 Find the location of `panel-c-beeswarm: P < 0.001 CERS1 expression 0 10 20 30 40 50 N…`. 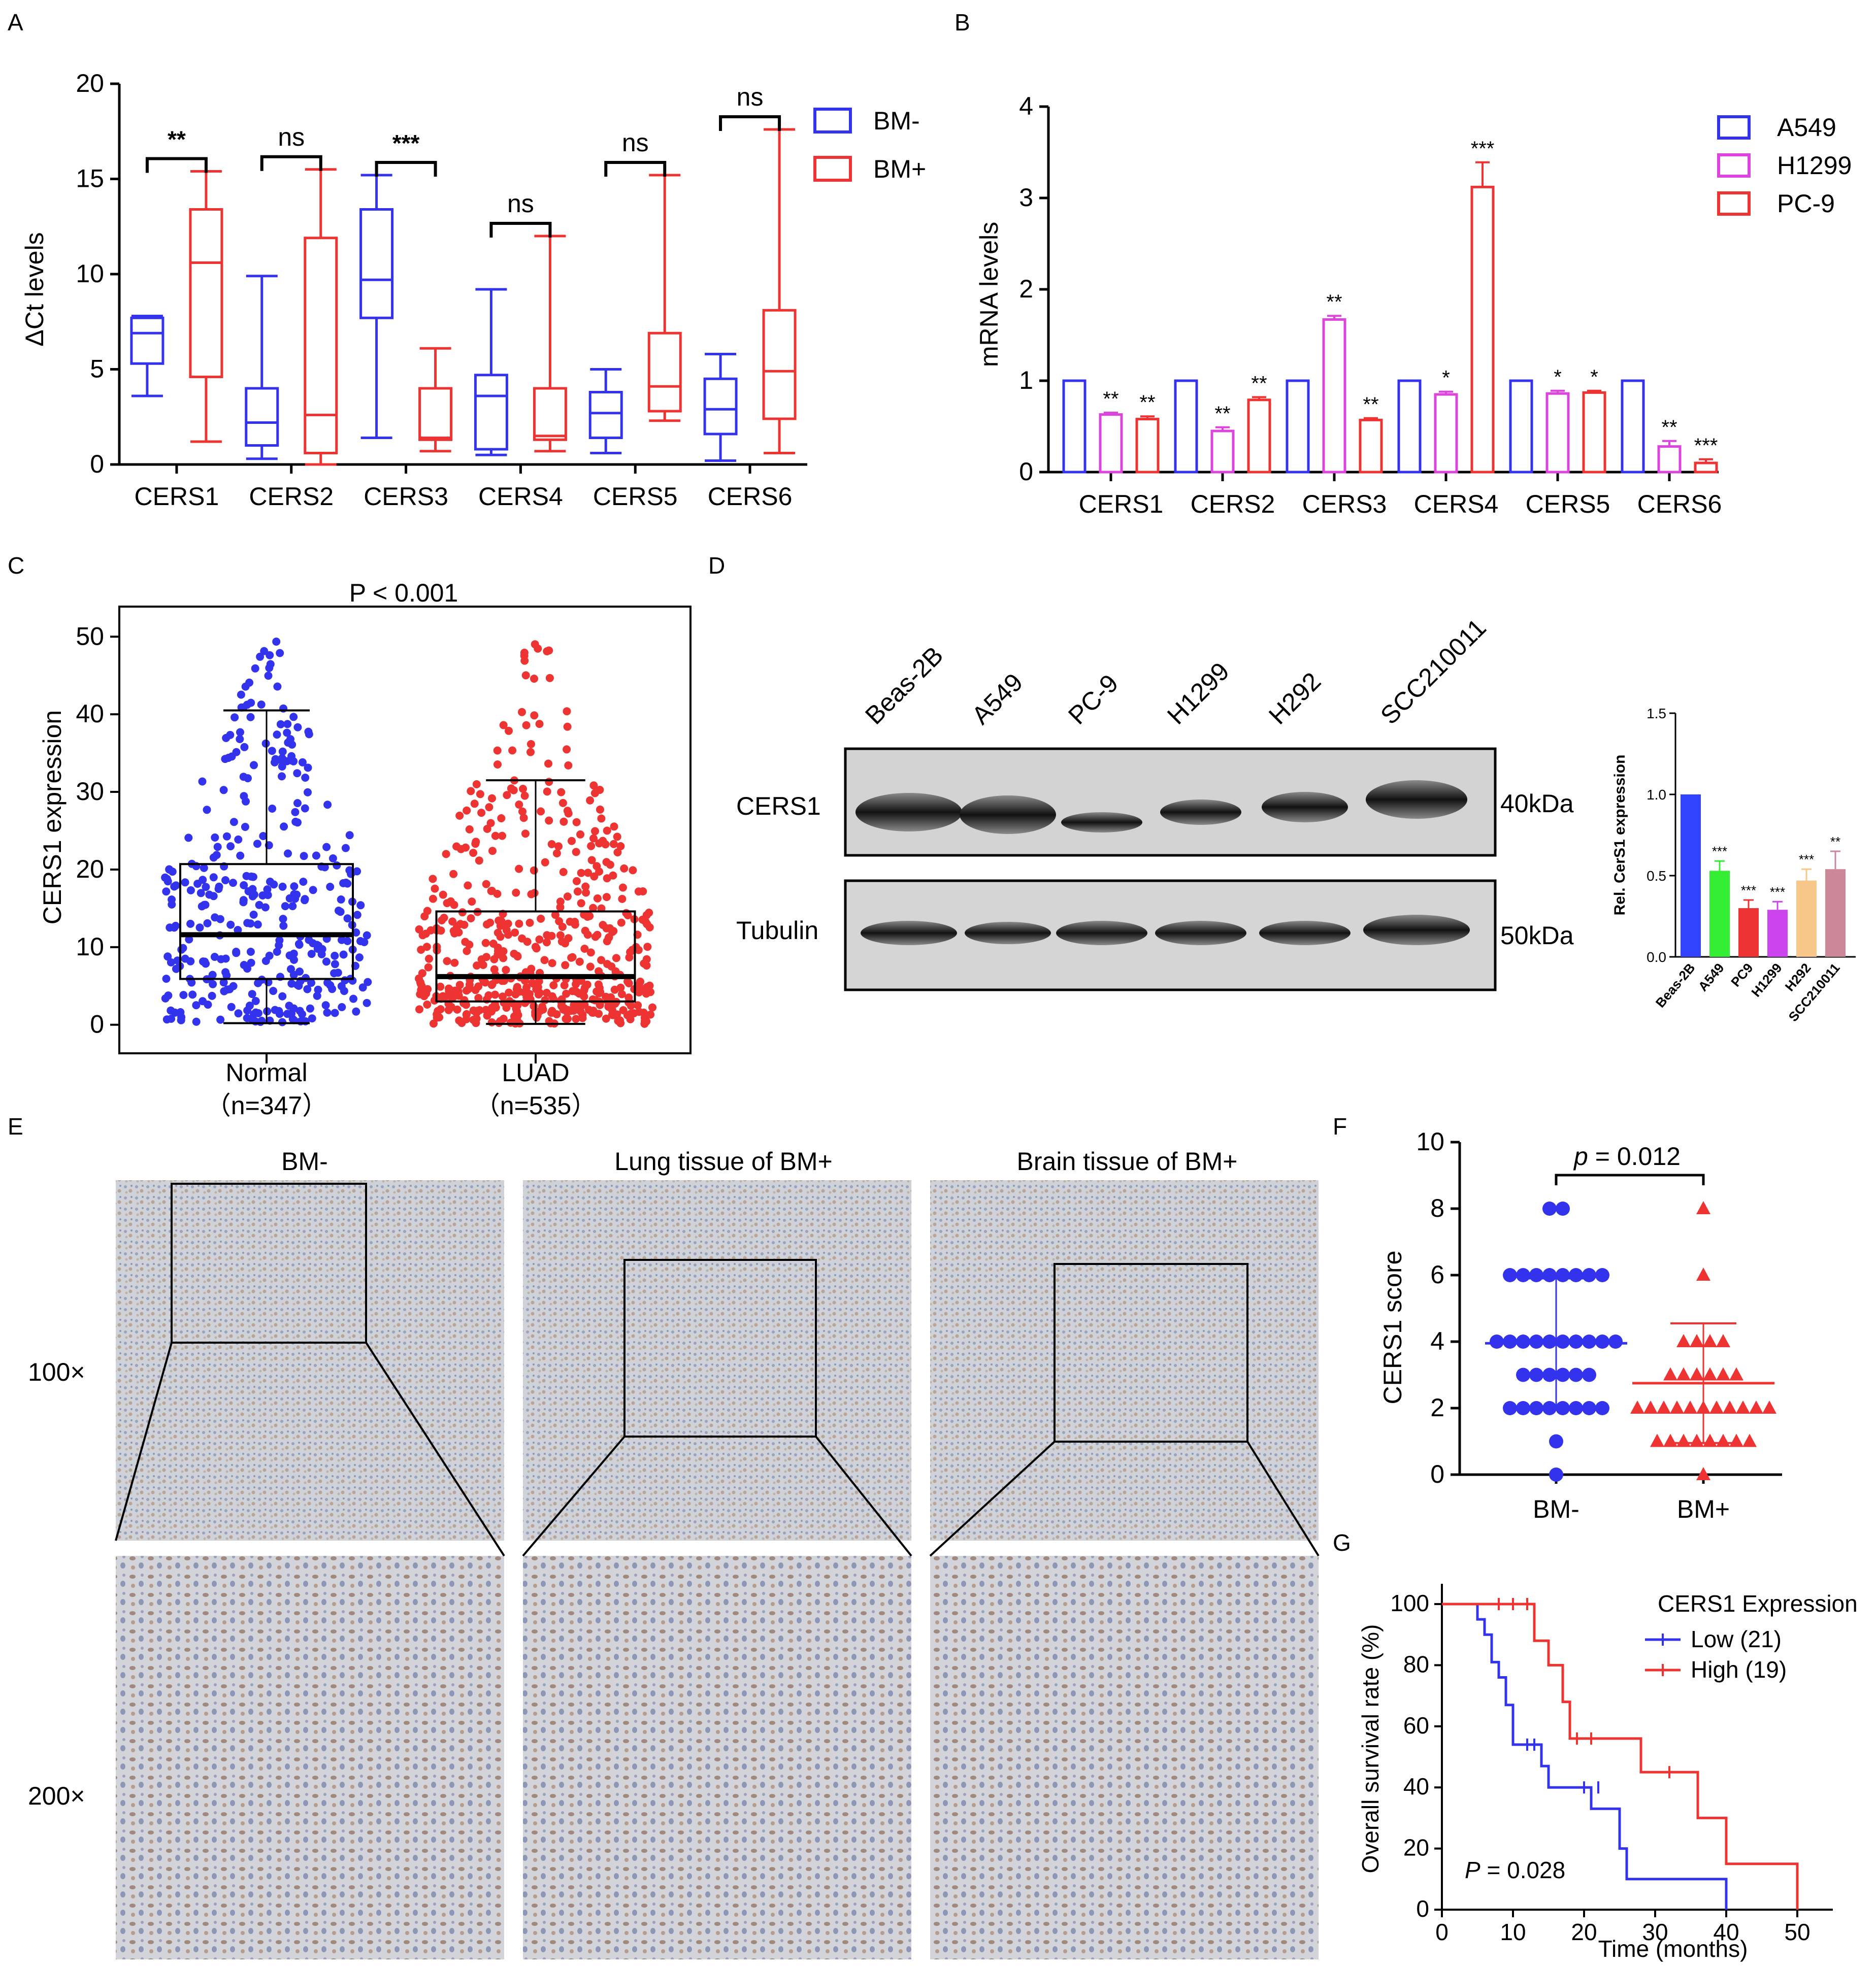

panel-c-beeswarm: P < 0.001 CERS1 expression 0 10 20 30 40 50 N… is located at coordinates (365, 849).